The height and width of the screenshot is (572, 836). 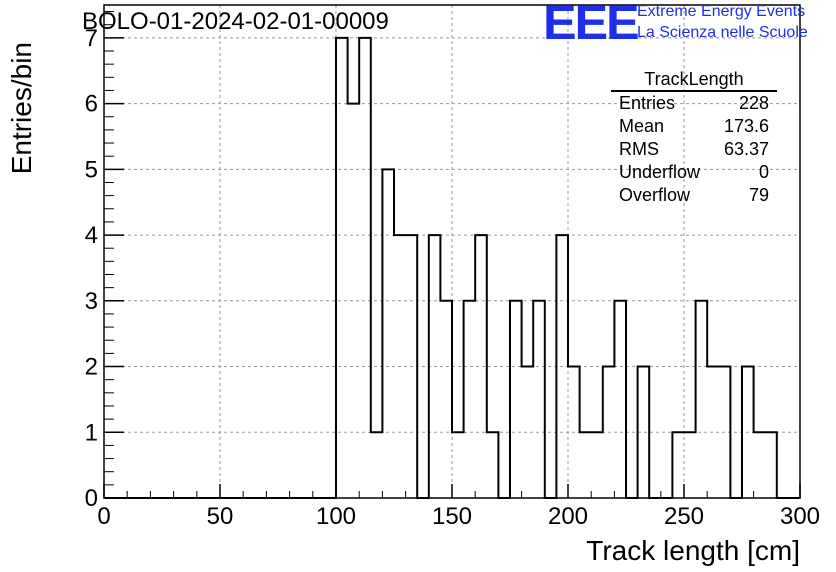 I want to click on stats-row-mean: Mean 173.6, so click(x=694, y=126).